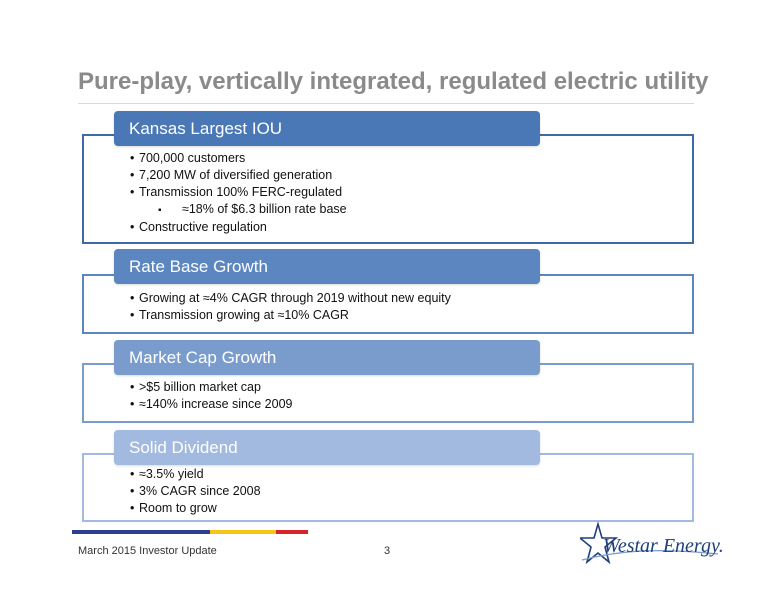 The height and width of the screenshot is (600, 776). I want to click on list-subitem: ▪ ≈18% of $6.3 billion rate base, so click(411, 210).